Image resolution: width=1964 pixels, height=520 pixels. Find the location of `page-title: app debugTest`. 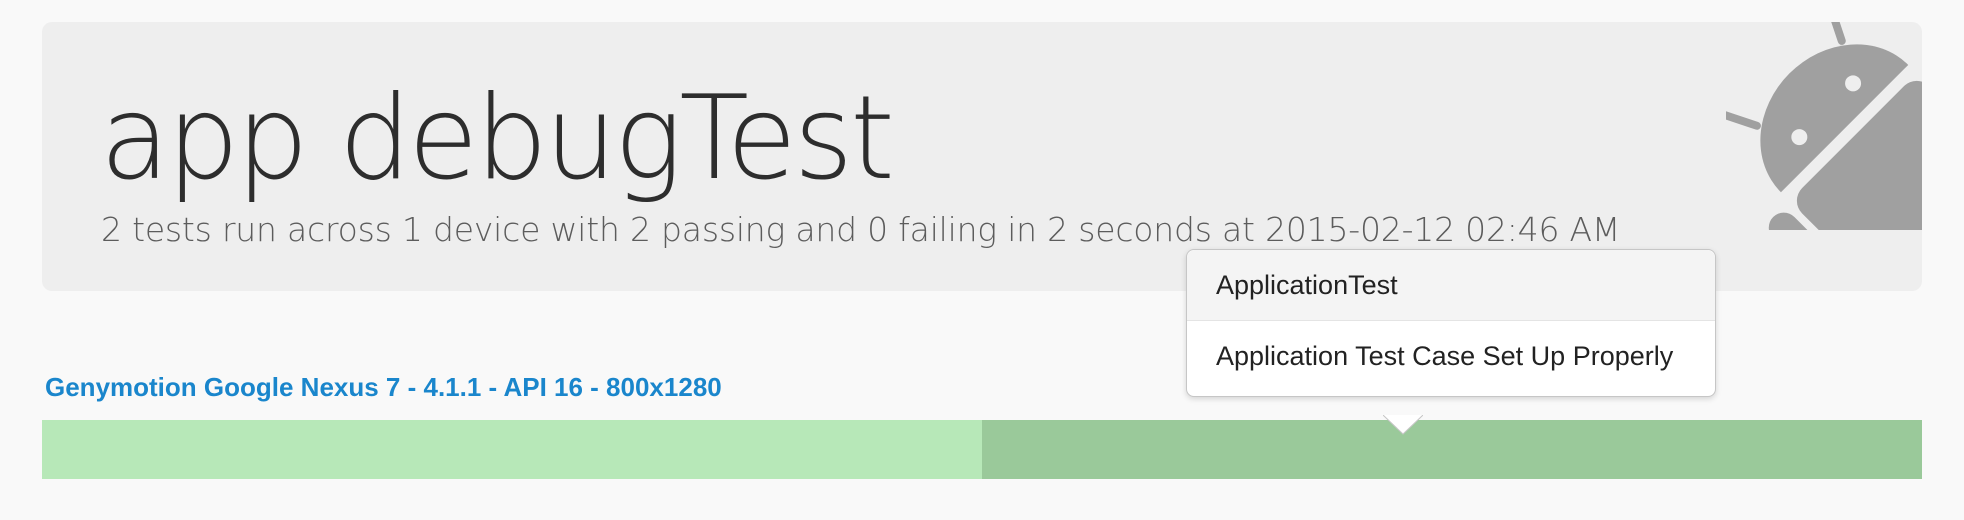

page-title: app debugTest is located at coordinates (497, 137).